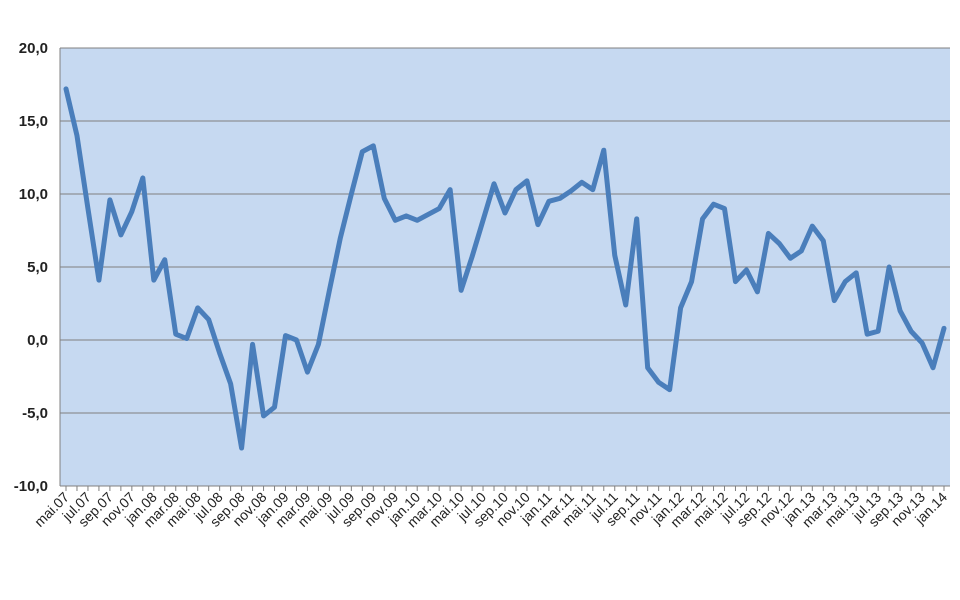 Image resolution: width=960 pixels, height=600 pixels. What do you see at coordinates (33, 194) in the screenshot?
I see `y-tick-label: 10,0` at bounding box center [33, 194].